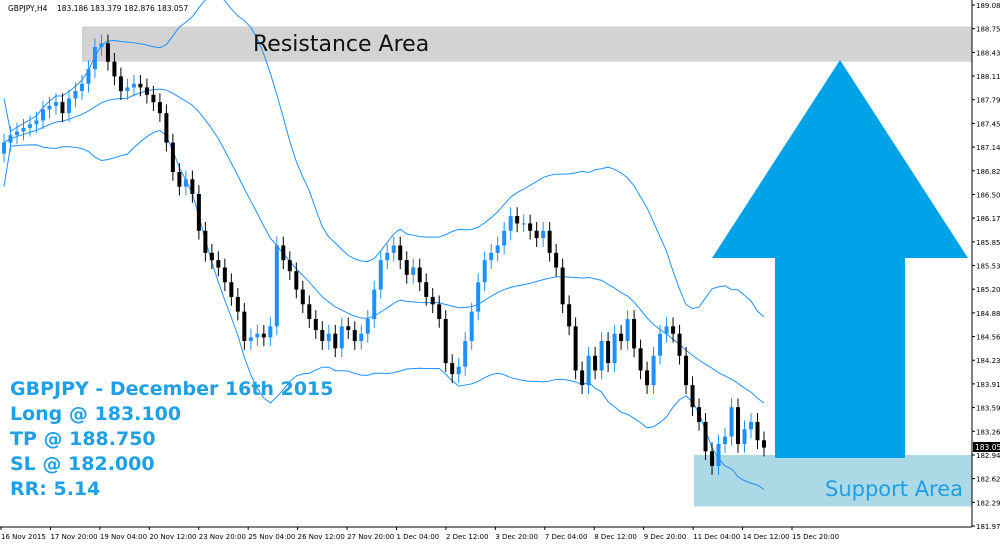 The image size is (1000, 545). What do you see at coordinates (665, 537) in the screenshot?
I see `x-tick-label: 9 Dec 20:00` at bounding box center [665, 537].